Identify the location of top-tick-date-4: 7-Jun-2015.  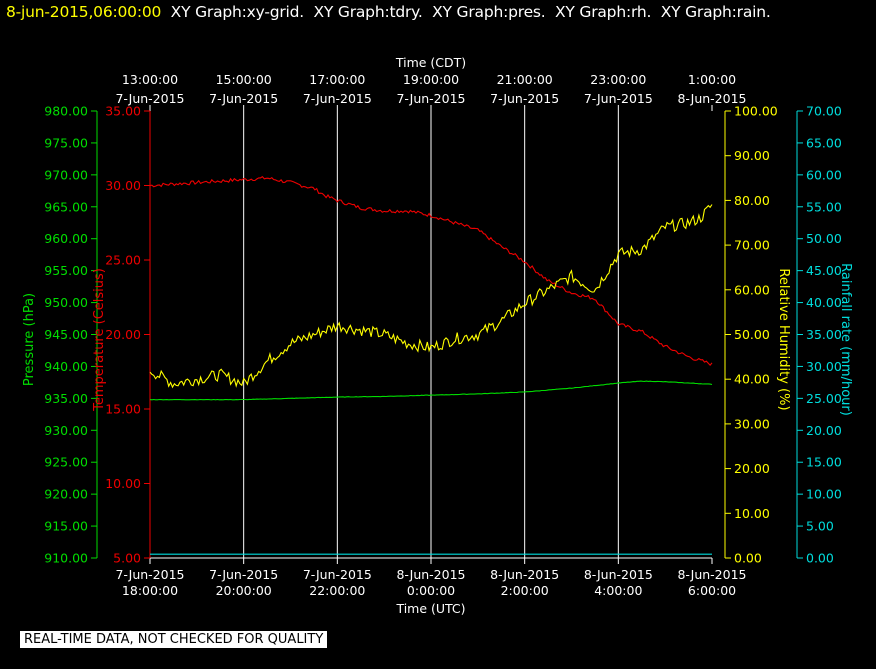
(524, 98).